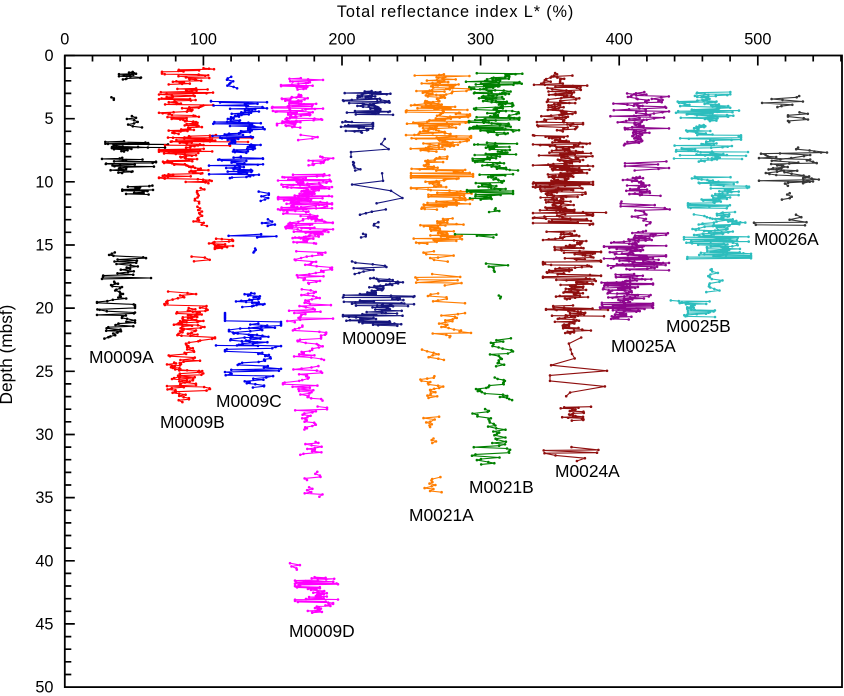 The height and width of the screenshot is (696, 844). What do you see at coordinates (44, 498) in the screenshot?
I see `svg-text: 35` at bounding box center [44, 498].